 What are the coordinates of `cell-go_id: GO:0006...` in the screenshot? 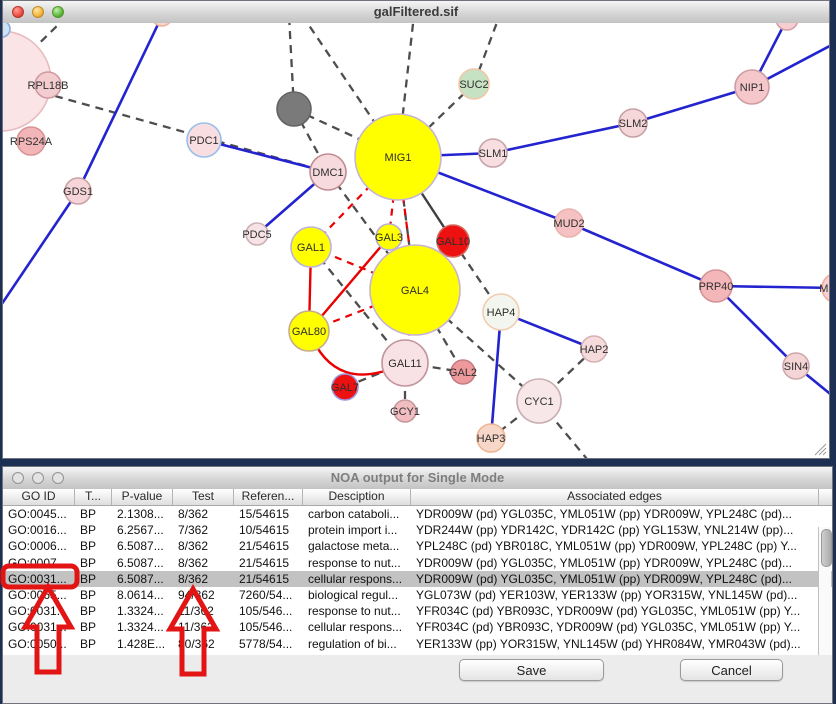 It's located at (37, 546).